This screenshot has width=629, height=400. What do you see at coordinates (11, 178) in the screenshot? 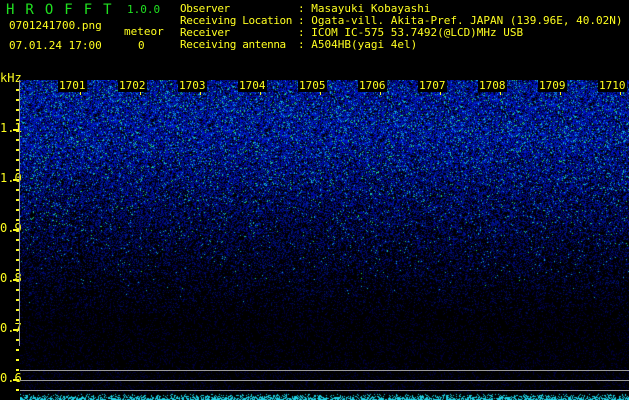
I see `y-tick-label: 1.0` at bounding box center [11, 178].